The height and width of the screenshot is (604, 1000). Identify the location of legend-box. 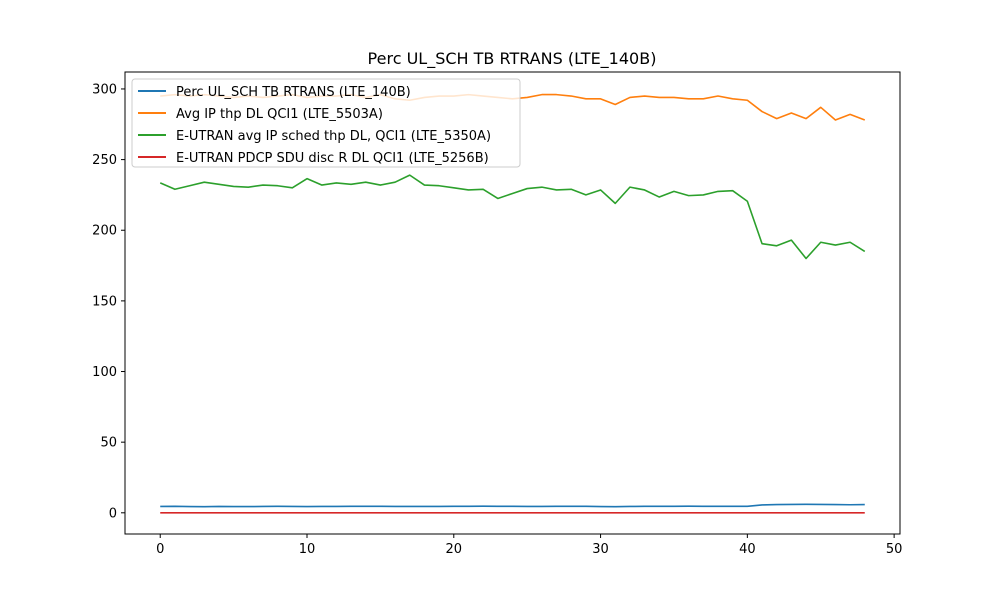
(326, 123).